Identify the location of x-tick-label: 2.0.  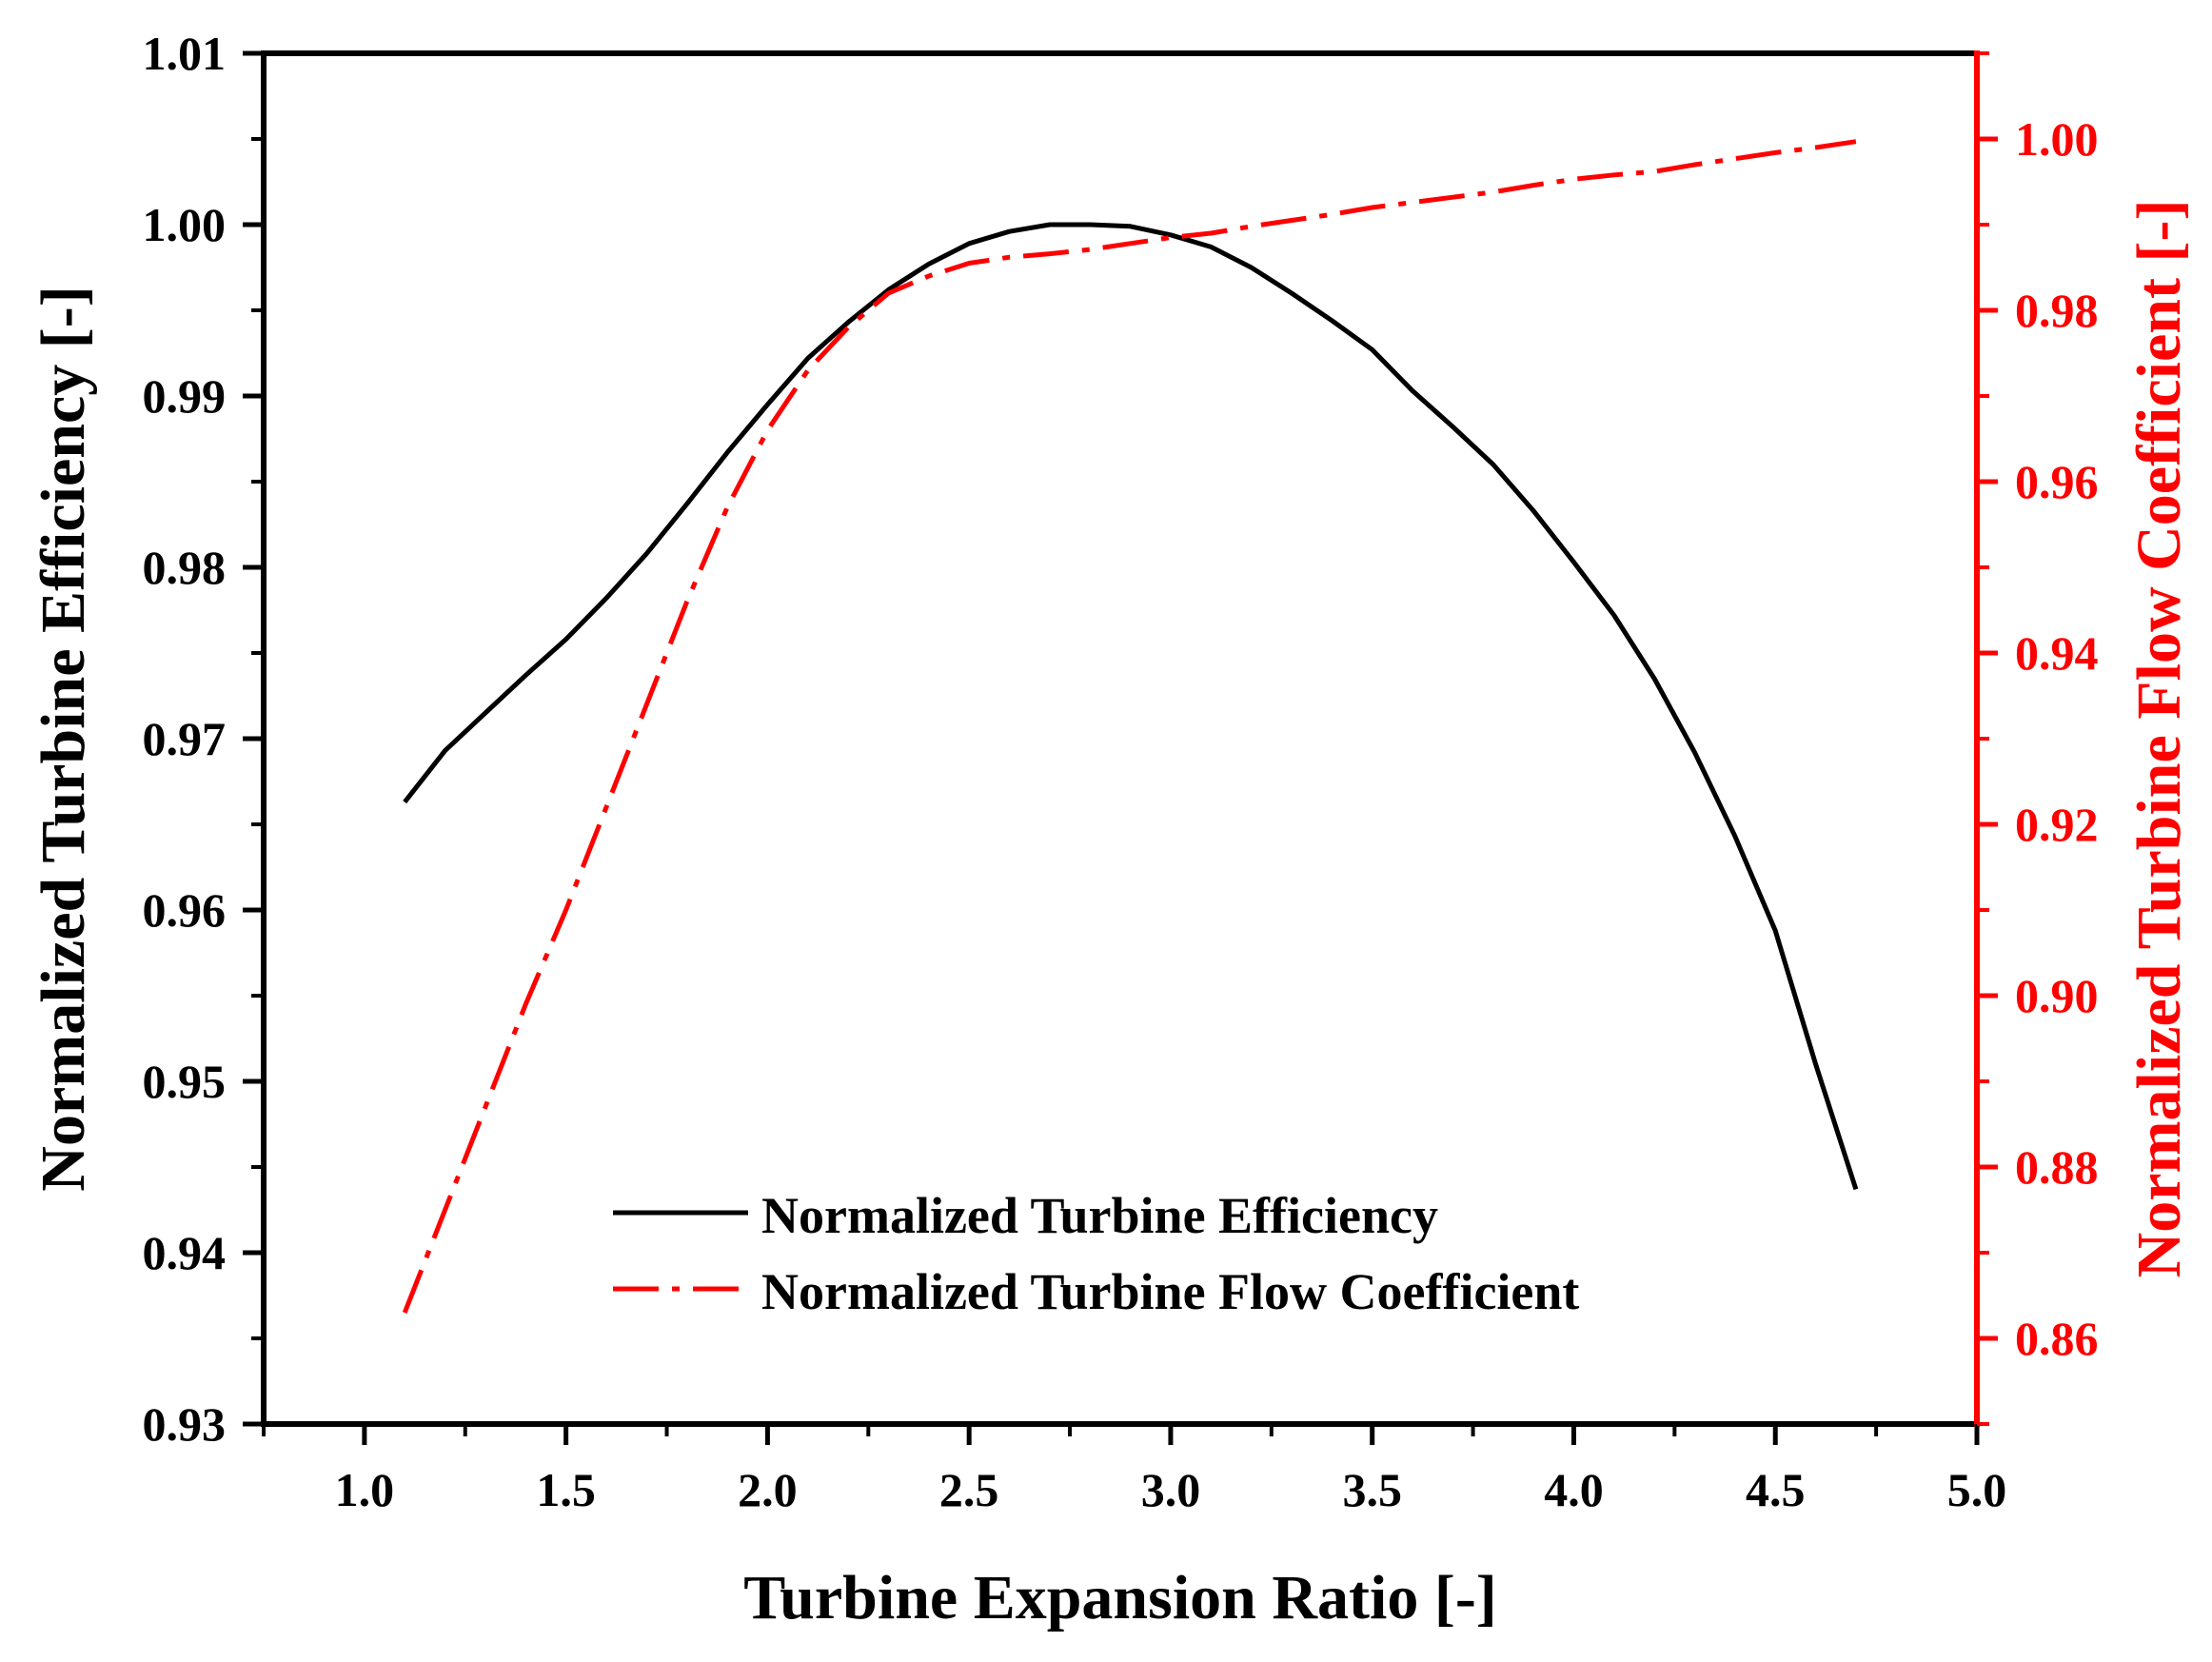
(768, 1489).